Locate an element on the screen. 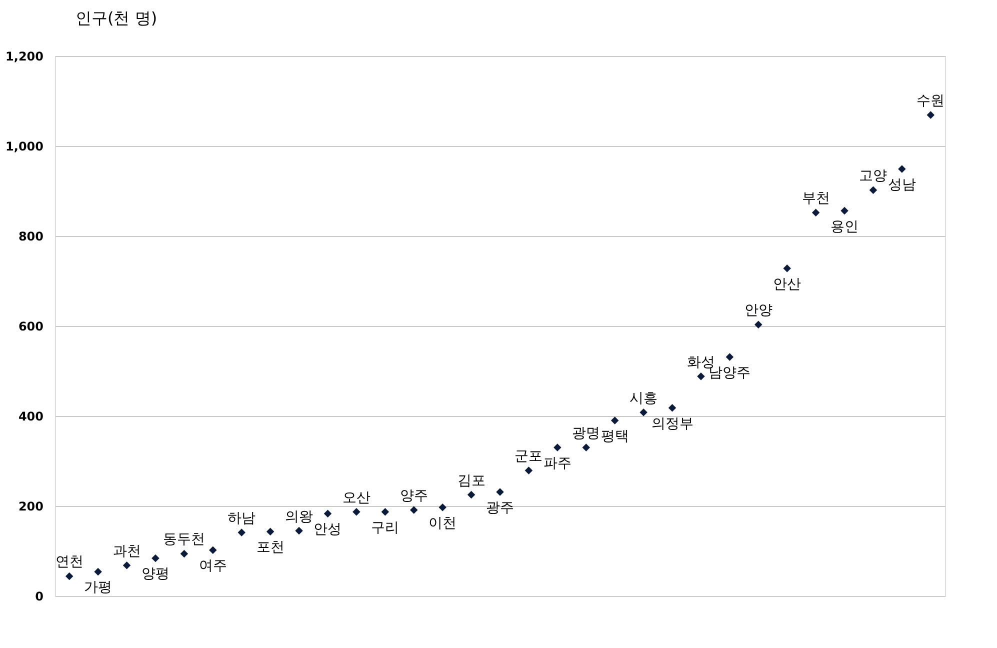 Image resolution: width=997 pixels, height=648 pixels. x-tick-label: 오산 is located at coordinates (356, 498).